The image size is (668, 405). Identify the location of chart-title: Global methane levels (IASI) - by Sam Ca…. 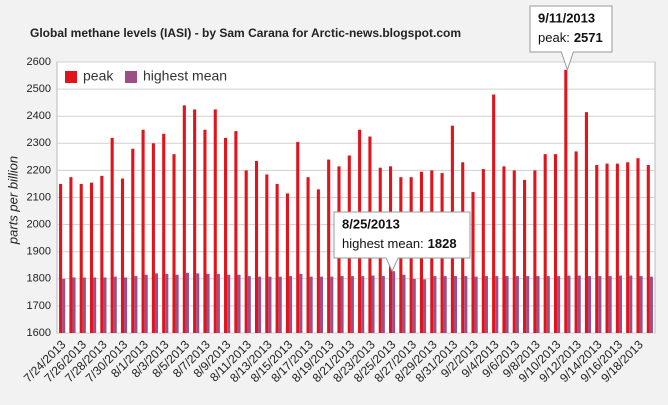
(245, 33).